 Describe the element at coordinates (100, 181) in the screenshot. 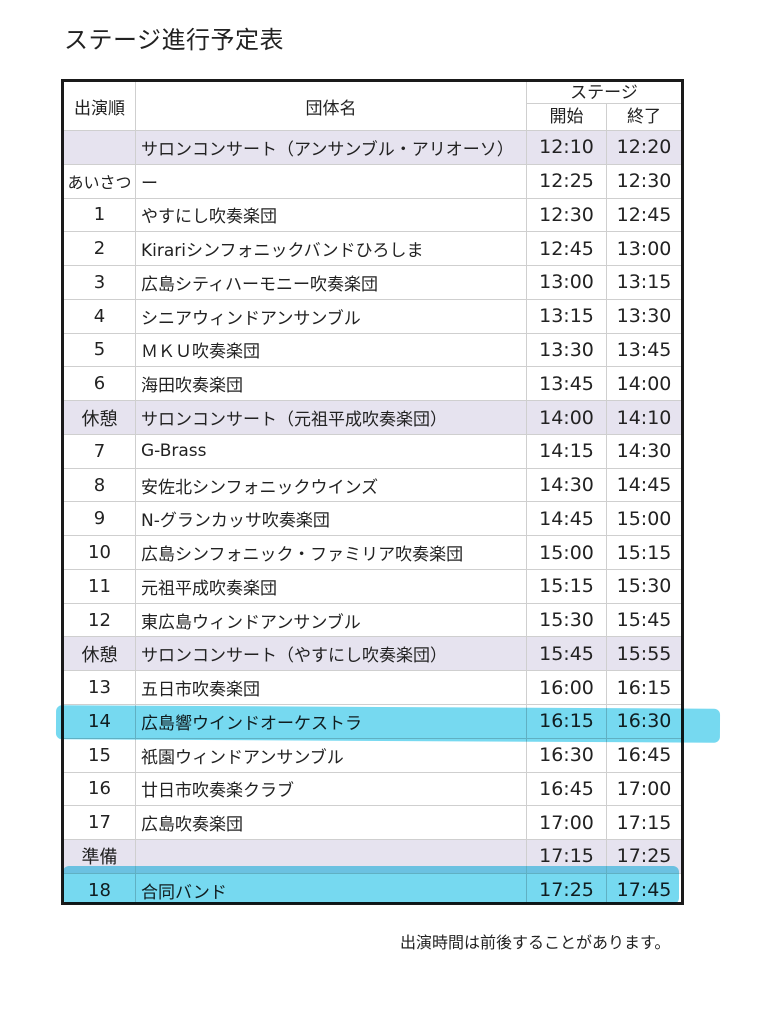

I see `row-order: あいさつ` at that location.